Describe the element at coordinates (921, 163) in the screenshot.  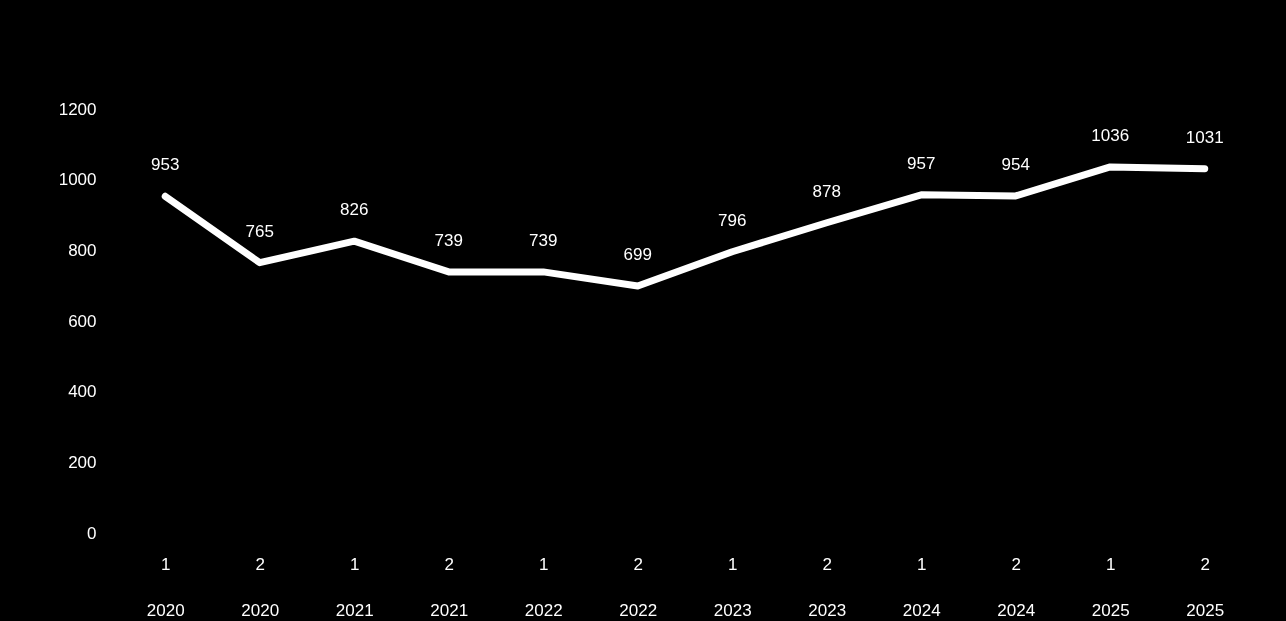
I see `data-label: 957` at that location.